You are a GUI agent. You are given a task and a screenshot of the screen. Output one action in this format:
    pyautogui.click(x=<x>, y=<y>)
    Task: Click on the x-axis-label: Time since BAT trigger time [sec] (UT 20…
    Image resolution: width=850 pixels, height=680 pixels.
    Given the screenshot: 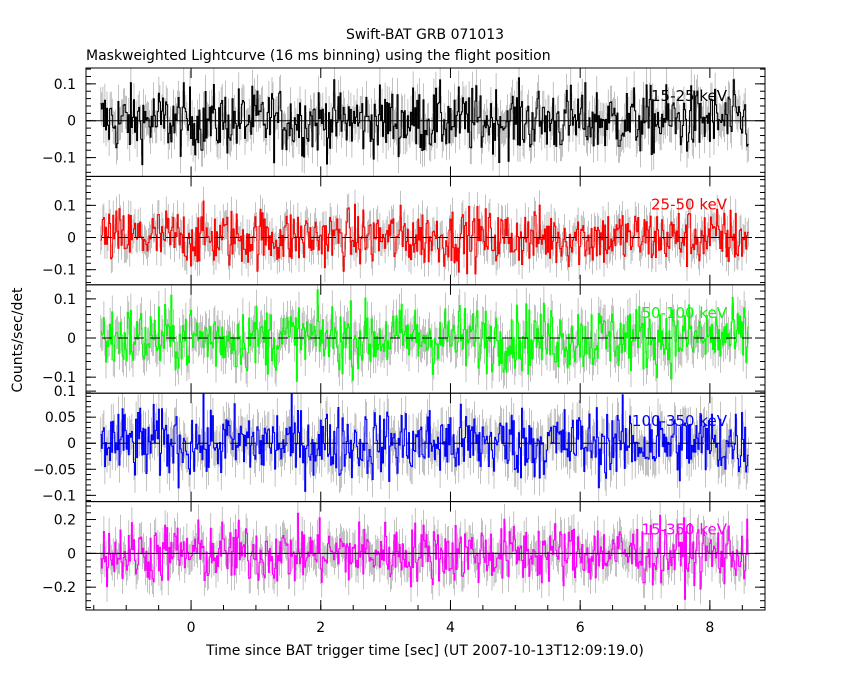 What is the action you would take?
    pyautogui.click(x=424, y=651)
    